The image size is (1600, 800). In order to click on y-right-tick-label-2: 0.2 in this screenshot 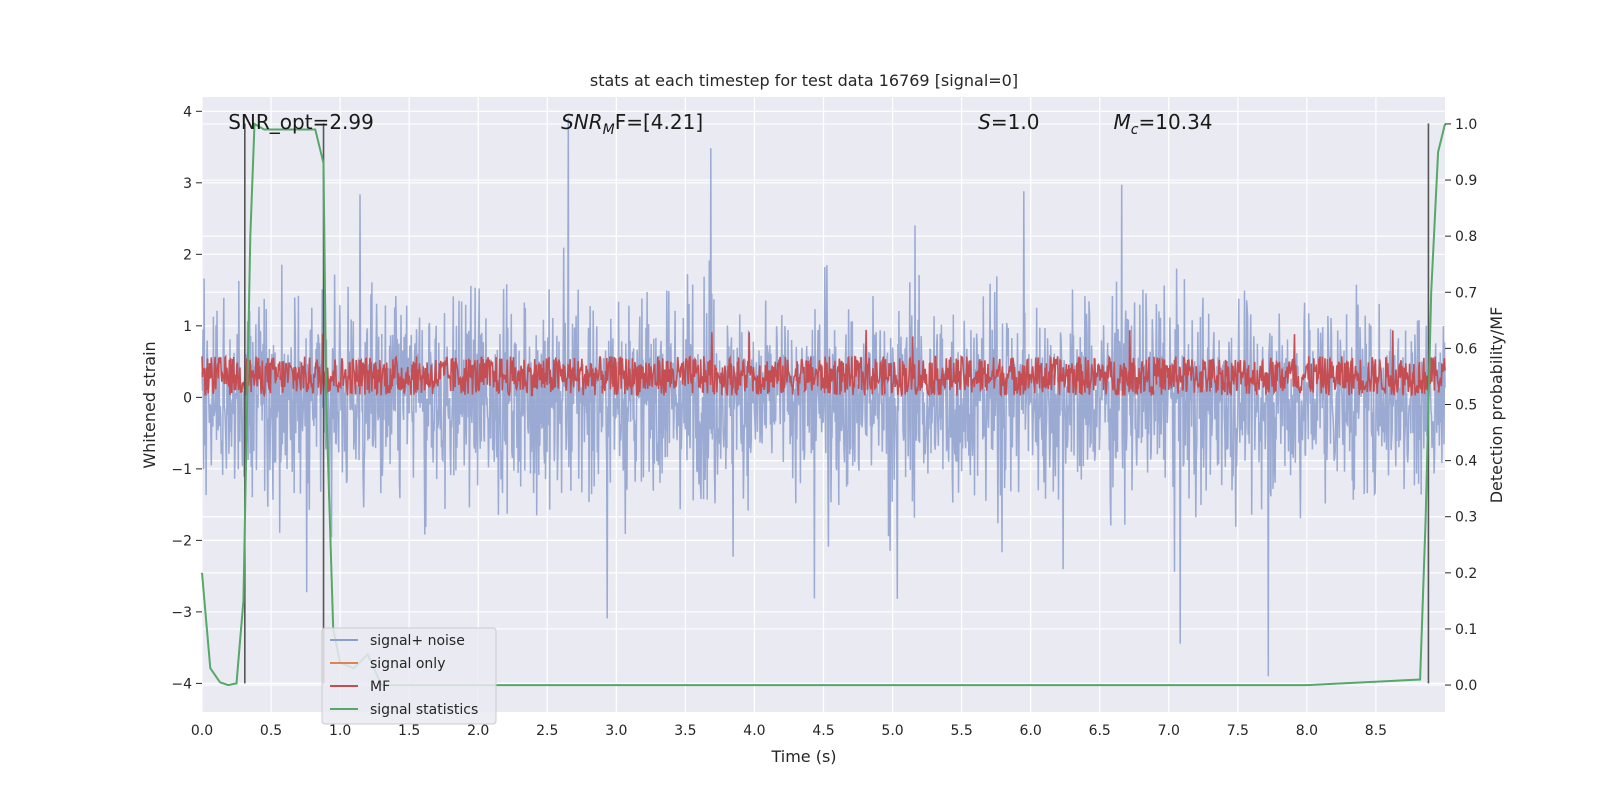, I will do `click(1466, 574)`.